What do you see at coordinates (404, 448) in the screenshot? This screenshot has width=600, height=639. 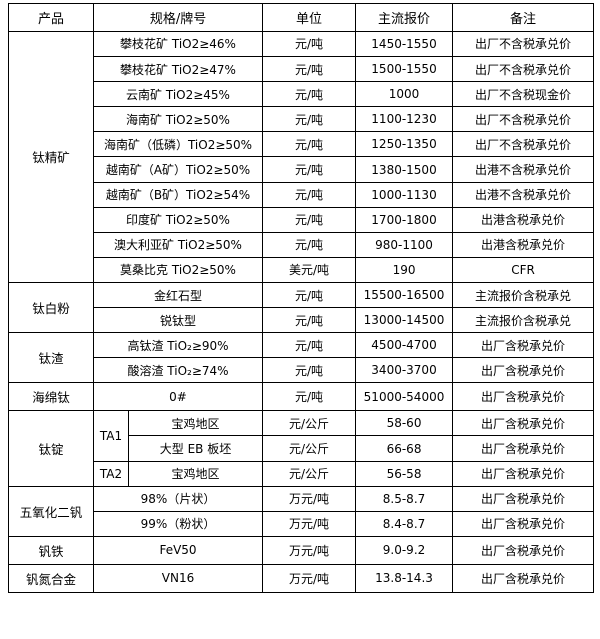 I see `price-cell: 66-68` at bounding box center [404, 448].